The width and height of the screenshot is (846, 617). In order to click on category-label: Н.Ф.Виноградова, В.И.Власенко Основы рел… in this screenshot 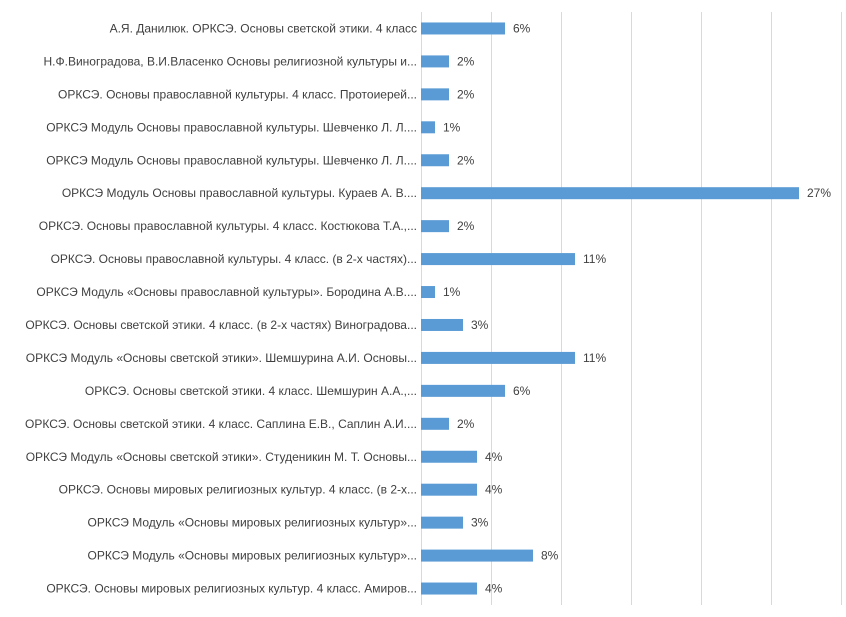, I will do `click(230, 61)`.